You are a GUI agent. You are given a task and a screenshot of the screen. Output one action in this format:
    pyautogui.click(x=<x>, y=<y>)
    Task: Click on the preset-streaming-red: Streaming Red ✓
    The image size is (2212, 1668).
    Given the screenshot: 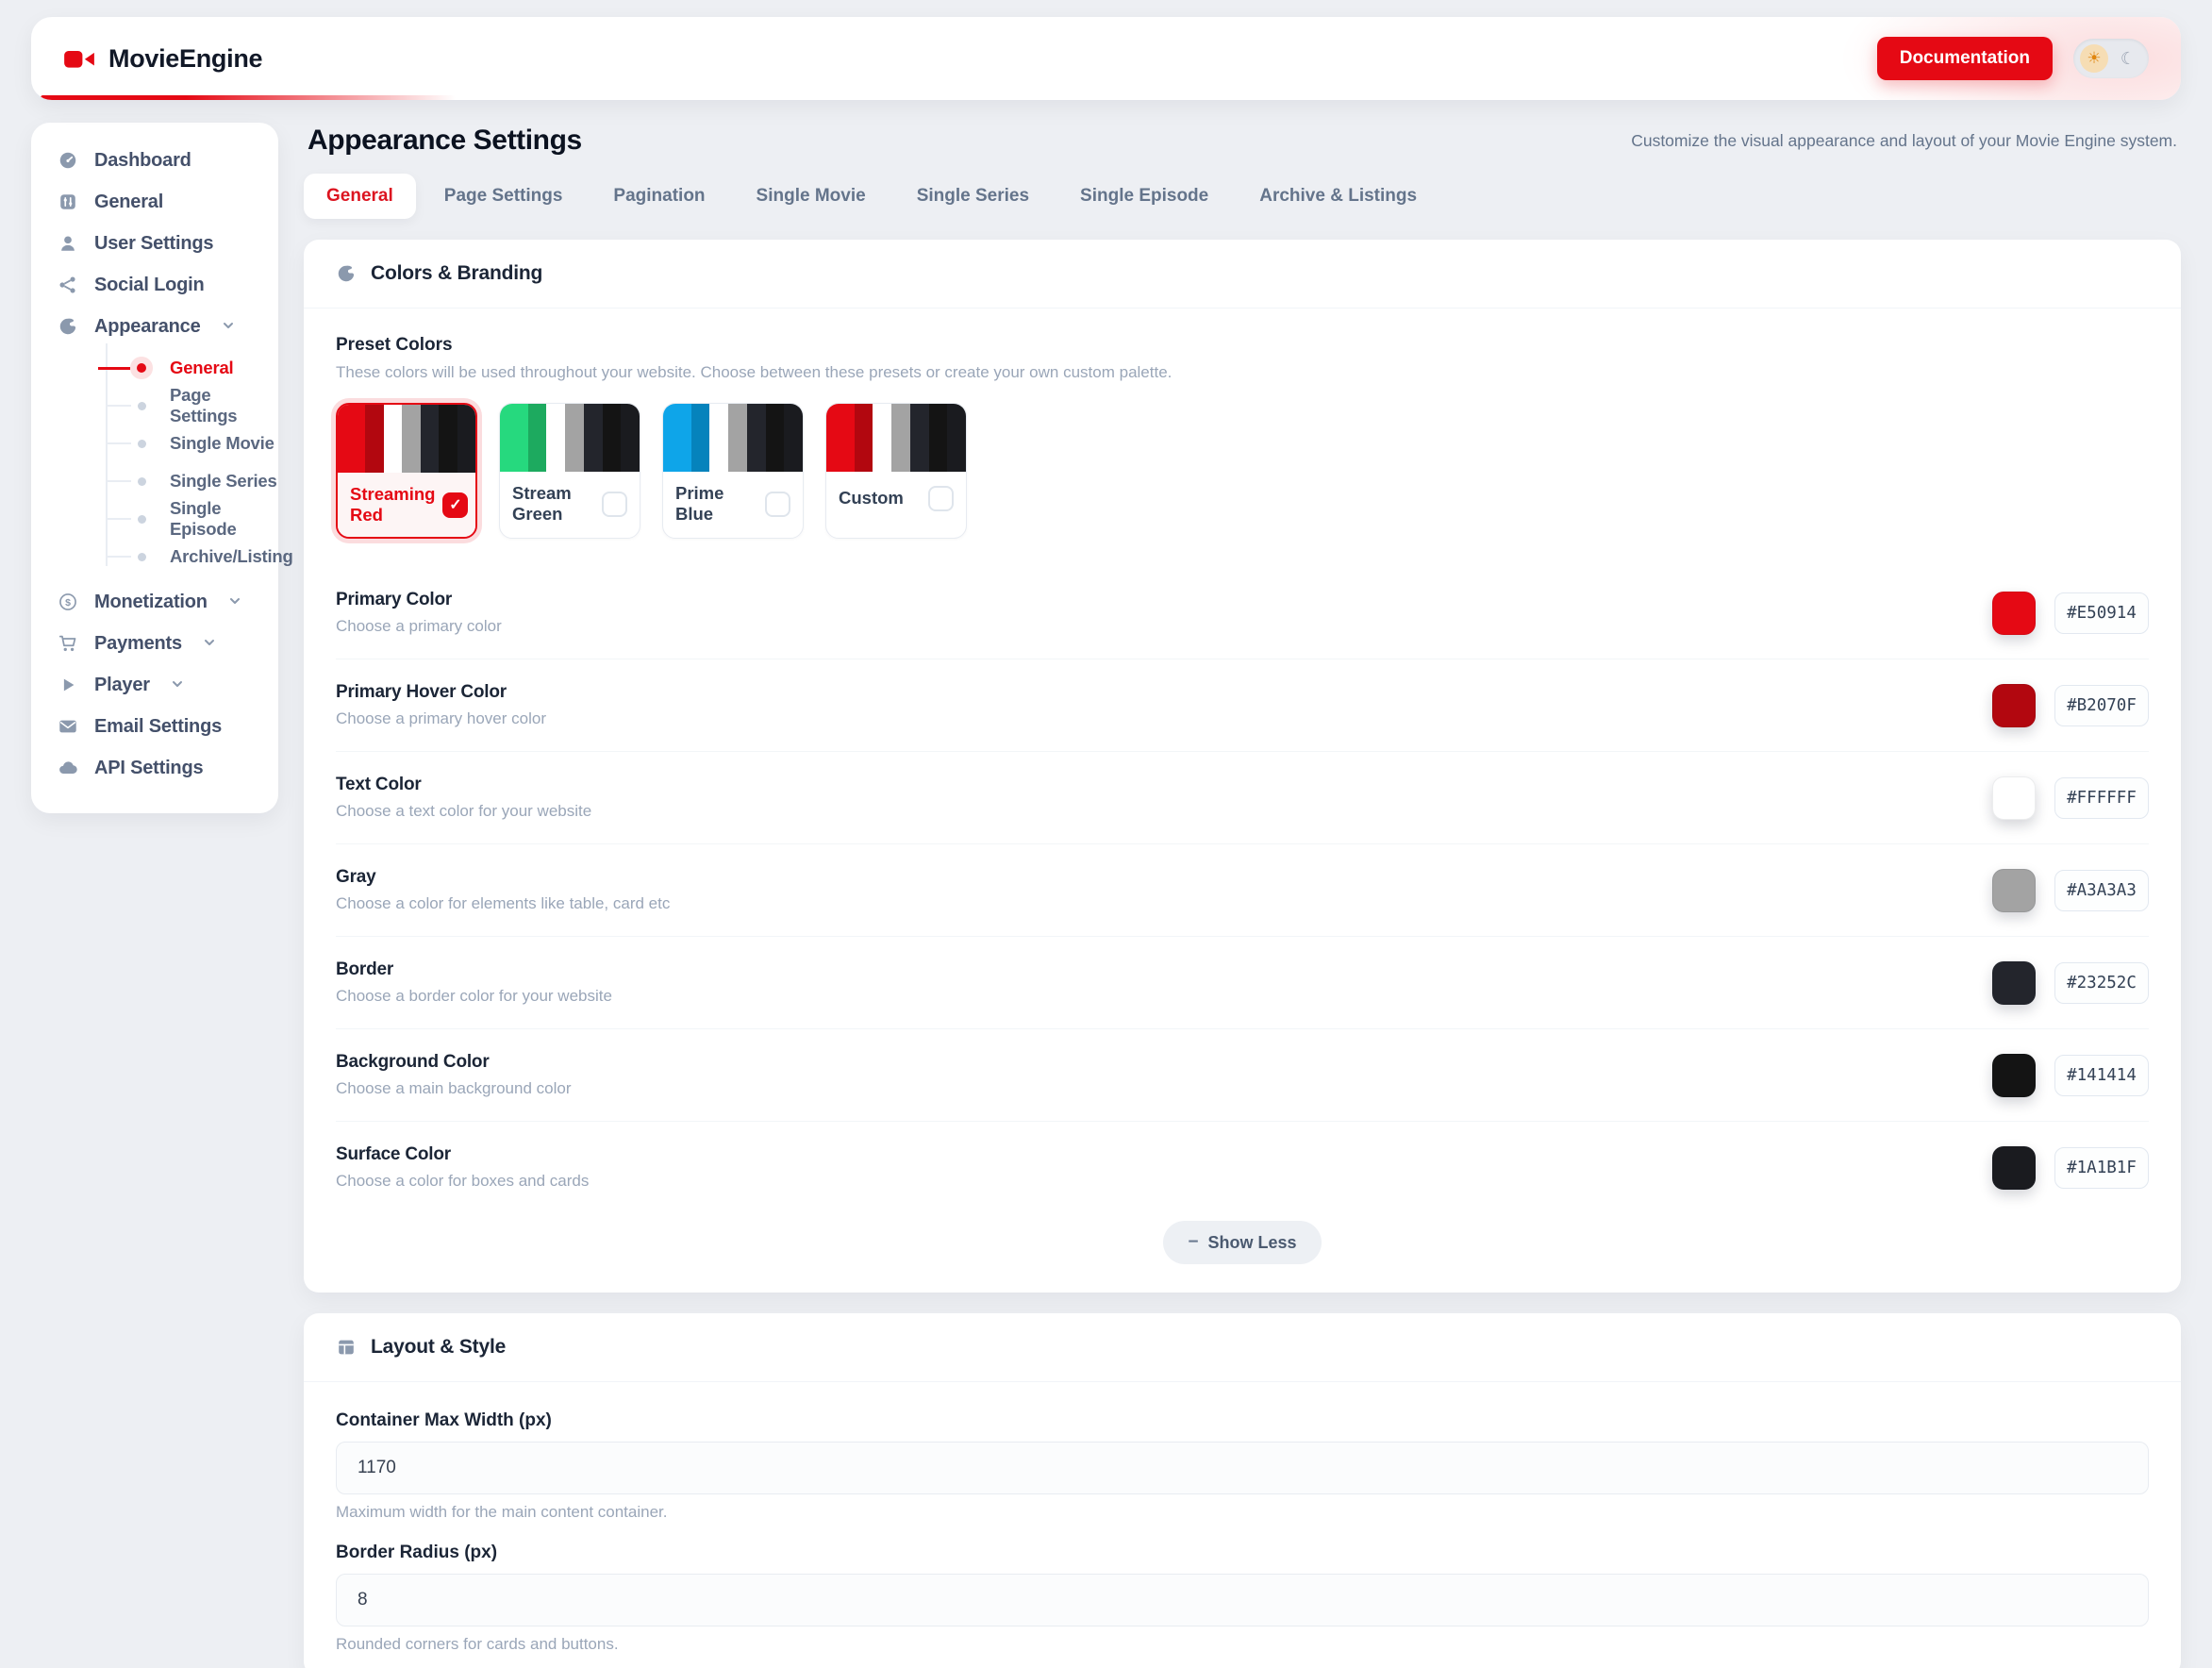 What is the action you would take?
    pyautogui.click(x=407, y=472)
    